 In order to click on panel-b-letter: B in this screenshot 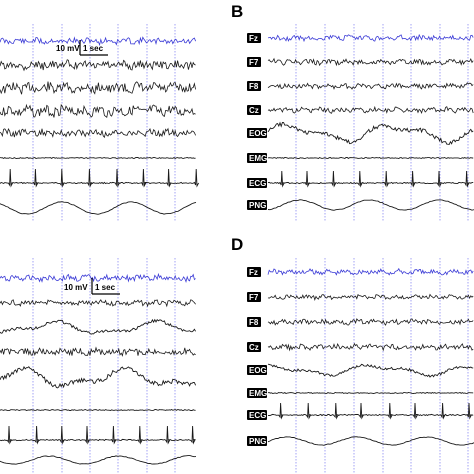, I will do `click(237, 11)`.